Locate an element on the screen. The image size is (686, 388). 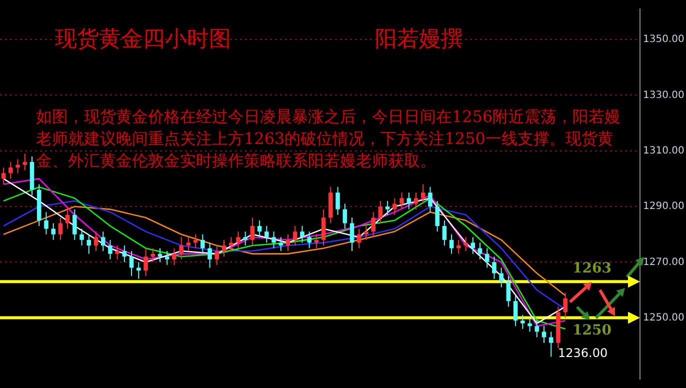
ref-line-label: 1263 is located at coordinates (592, 268).